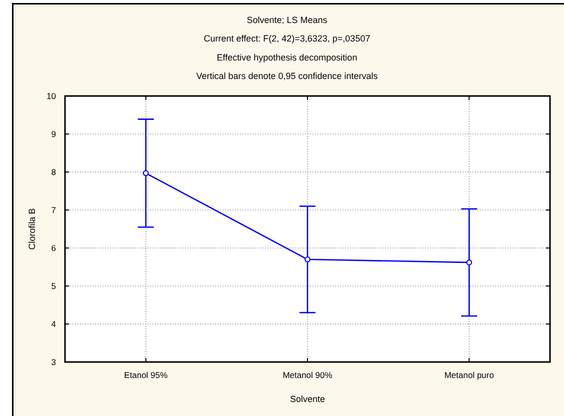 The height and width of the screenshot is (416, 564). Describe the element at coordinates (307, 375) in the screenshot. I see `x-tick-label: Metanol 90%` at that location.